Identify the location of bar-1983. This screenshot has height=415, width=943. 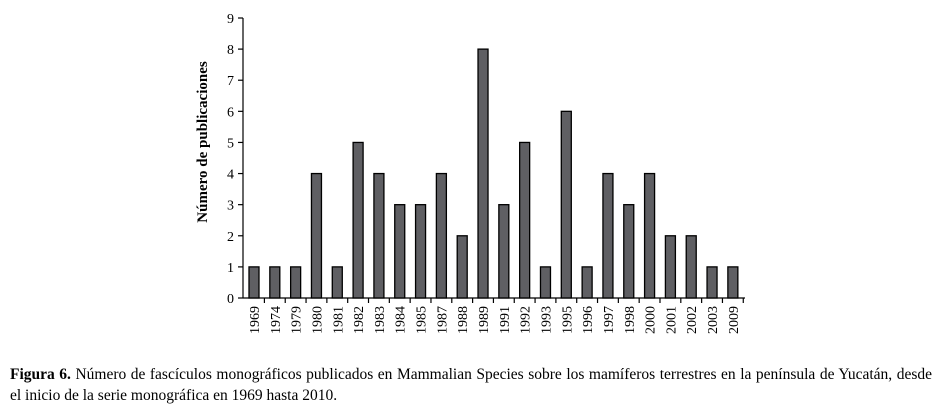
(379, 235).